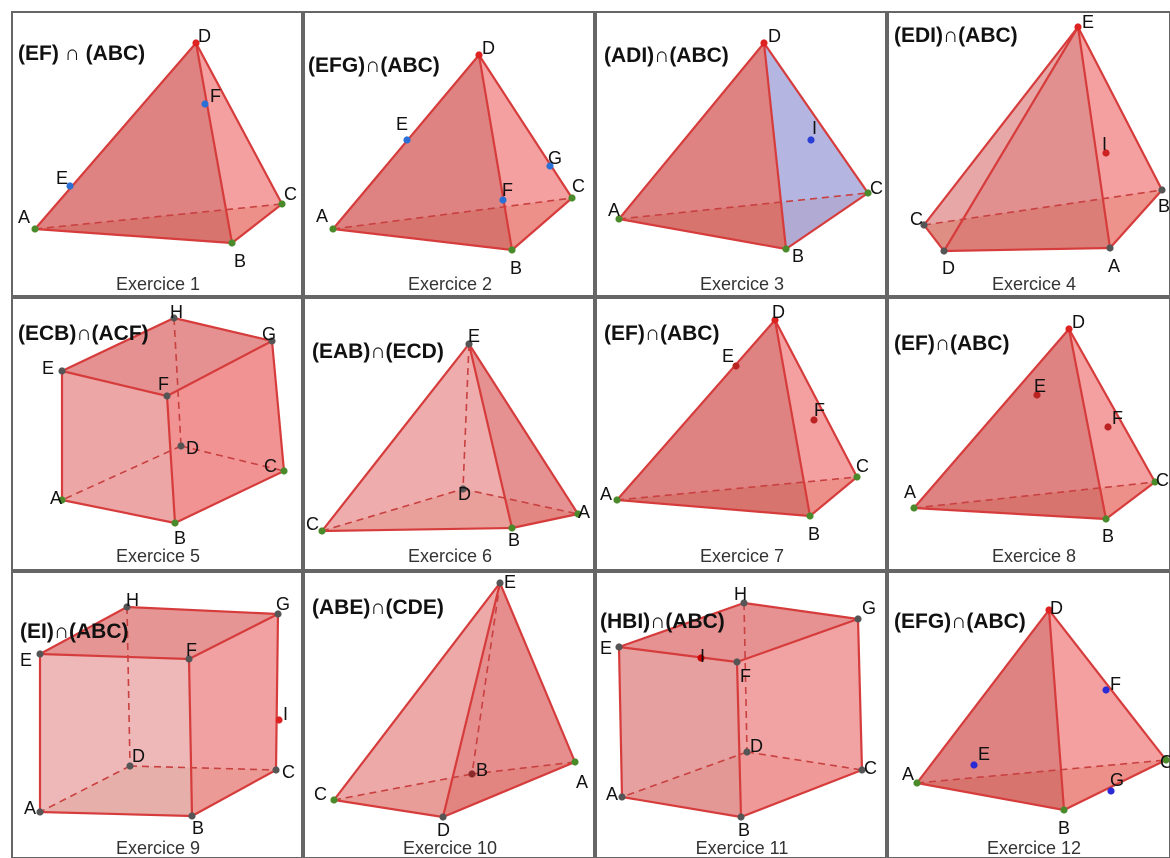 The image size is (1170, 858). Describe the element at coordinates (233, 715) in the screenshot. I see `face-fgcb` at that location.